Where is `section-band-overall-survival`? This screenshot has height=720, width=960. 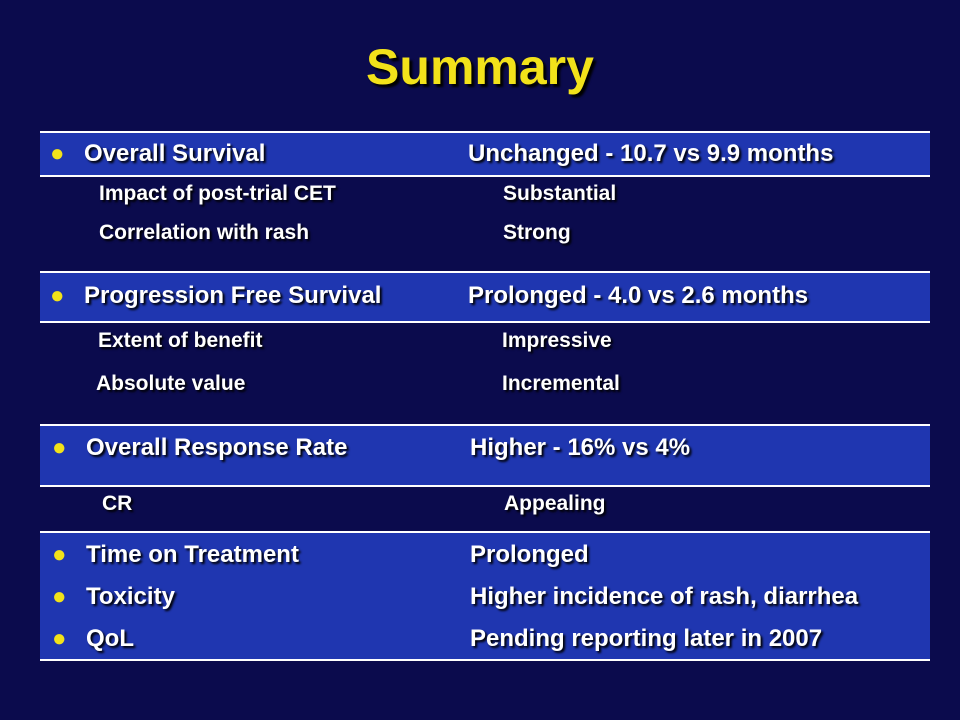 section-band-overall-survival is located at coordinates (485, 154).